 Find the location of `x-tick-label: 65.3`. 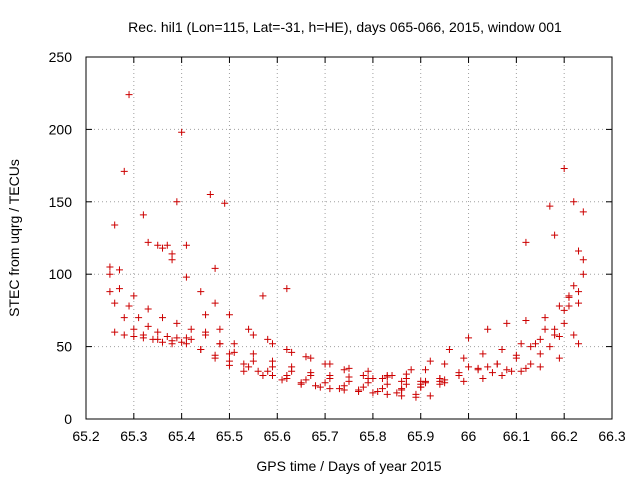

x-tick-label: 65.3 is located at coordinates (133, 436).